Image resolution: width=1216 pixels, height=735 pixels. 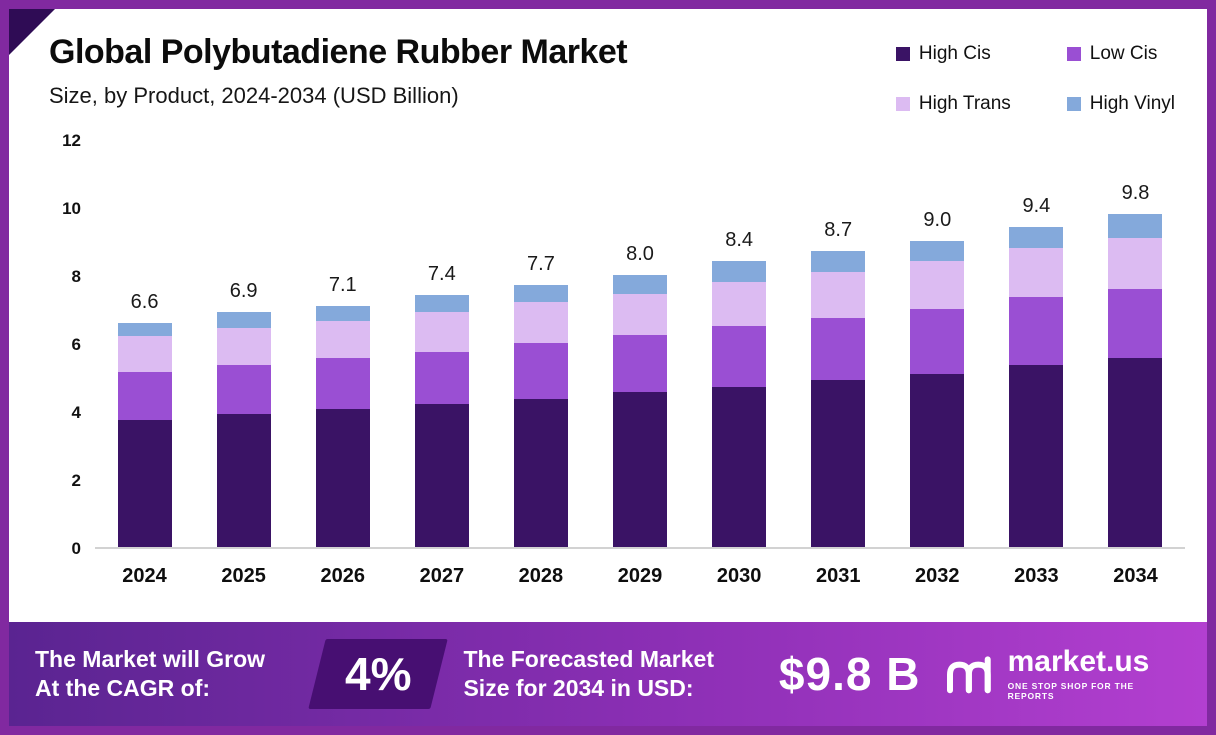 I want to click on bar-2024: 6.6, so click(x=144, y=344).